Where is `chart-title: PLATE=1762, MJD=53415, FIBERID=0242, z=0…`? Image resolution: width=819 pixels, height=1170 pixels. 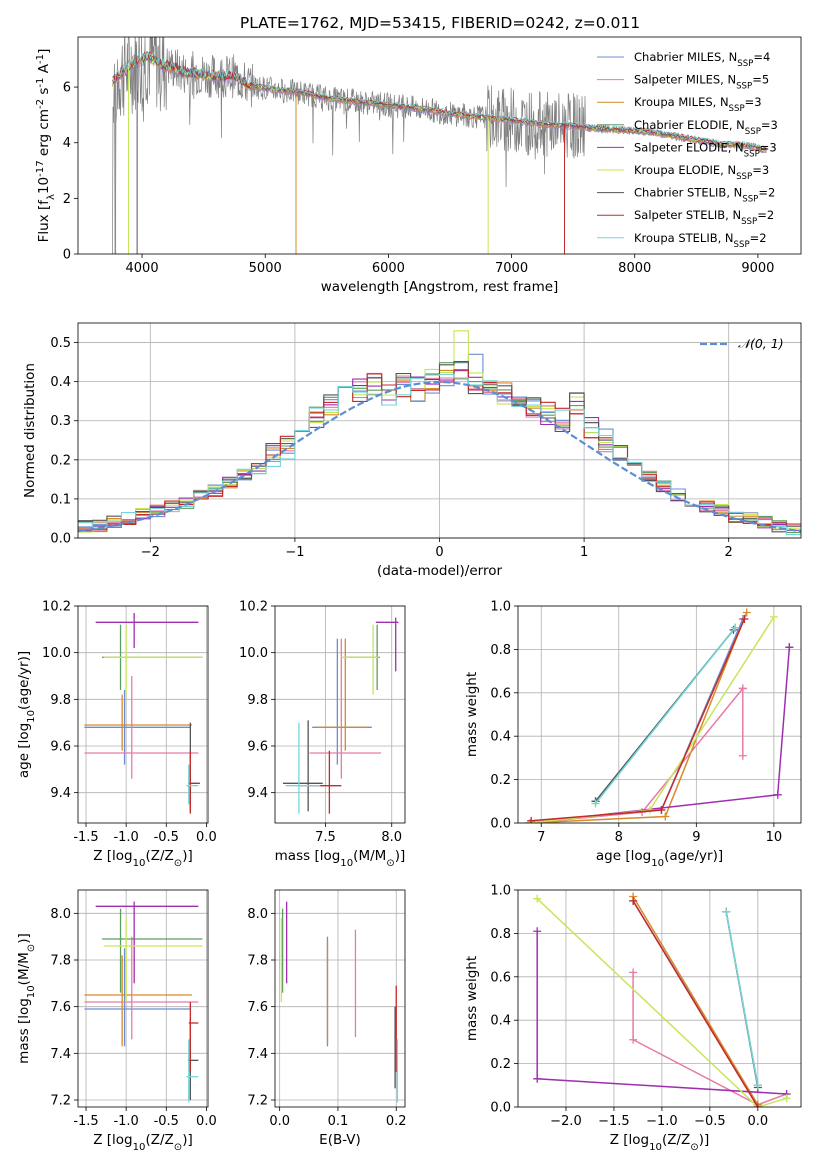
chart-title: PLATE=1762, MJD=53415, FIBERID=0242, z=0… is located at coordinates (440, 23).